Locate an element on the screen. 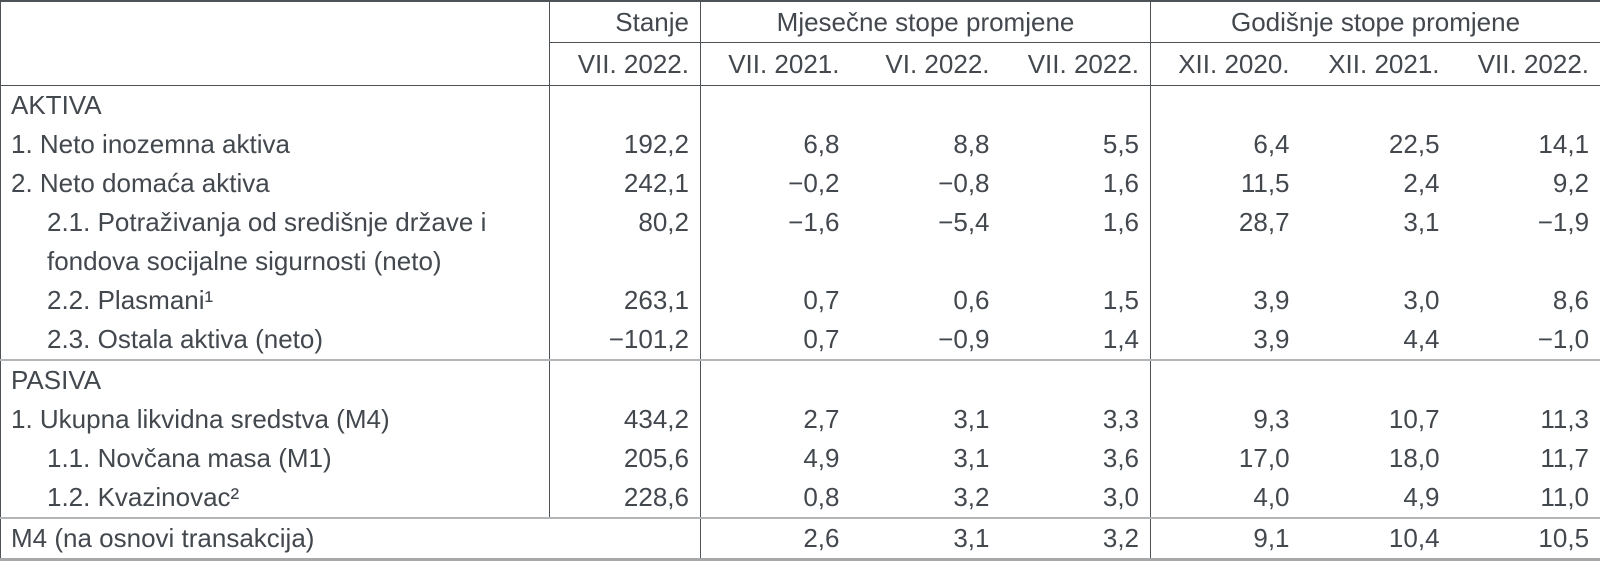  cell-value: 0,8 is located at coordinates (821, 497).